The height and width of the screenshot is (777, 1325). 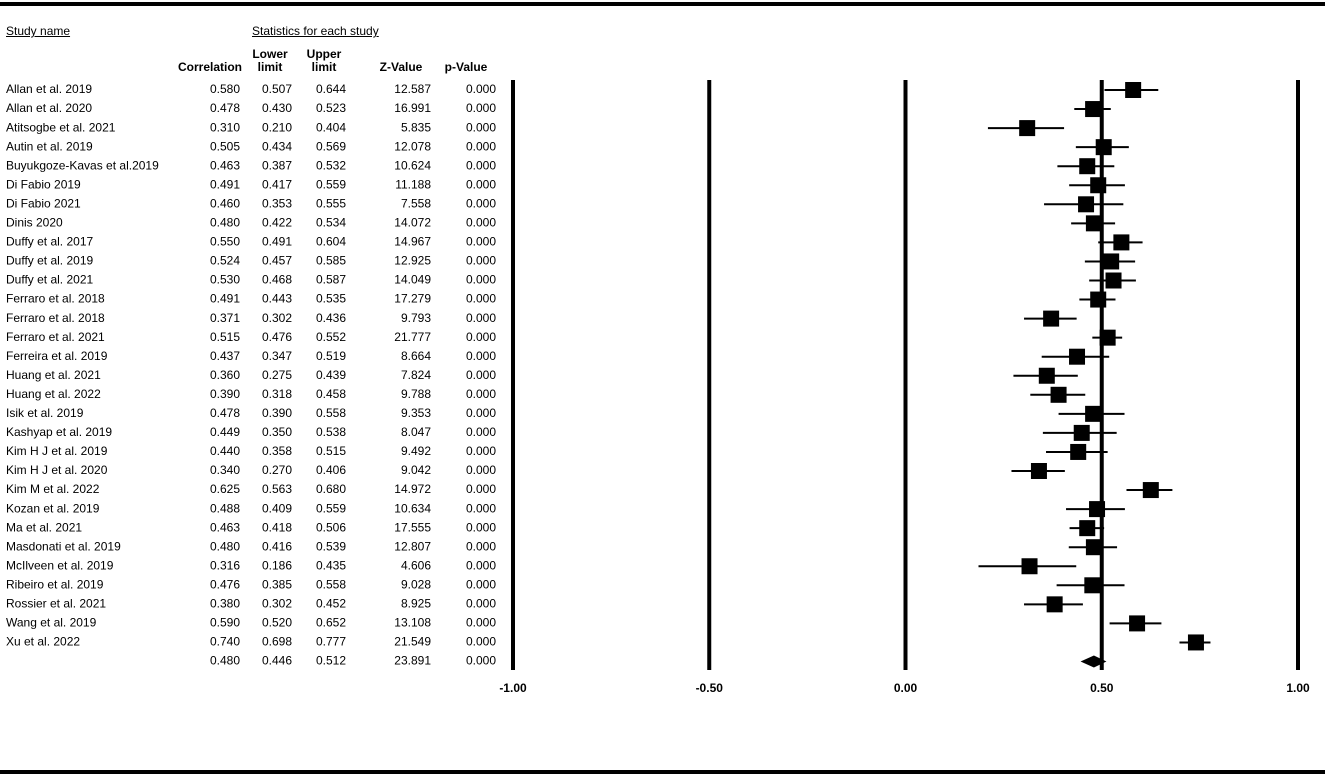 I want to click on cell: 0.270, so click(x=277, y=470).